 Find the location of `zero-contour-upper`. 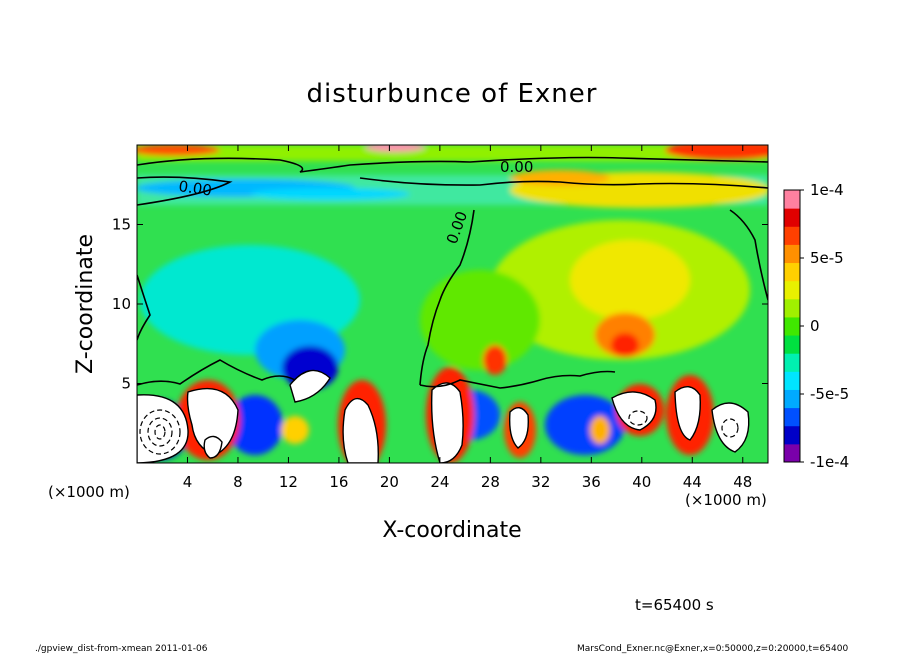

zero-contour-upper is located at coordinates (185, 191).